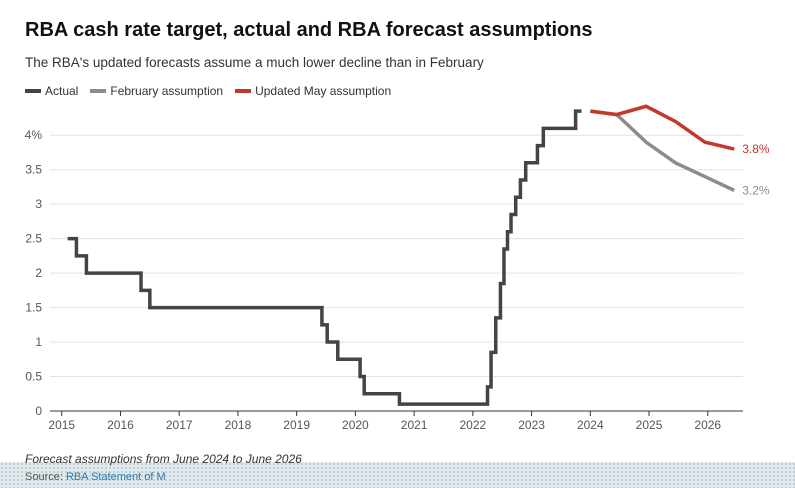 This screenshot has width=795, height=488. Describe the element at coordinates (355, 425) in the screenshot. I see `x-tick-label: 2020` at that location.